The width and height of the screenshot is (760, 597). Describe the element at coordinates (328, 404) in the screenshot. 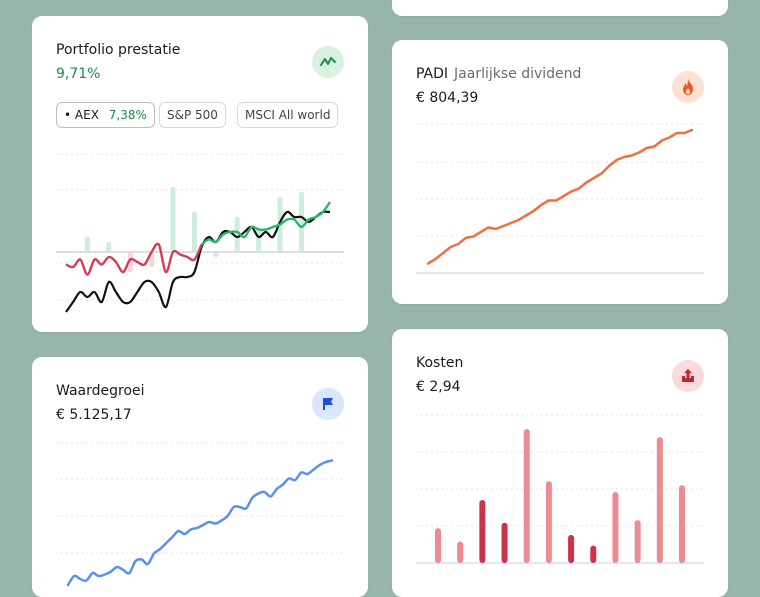

I see `flag-icon` at that location.